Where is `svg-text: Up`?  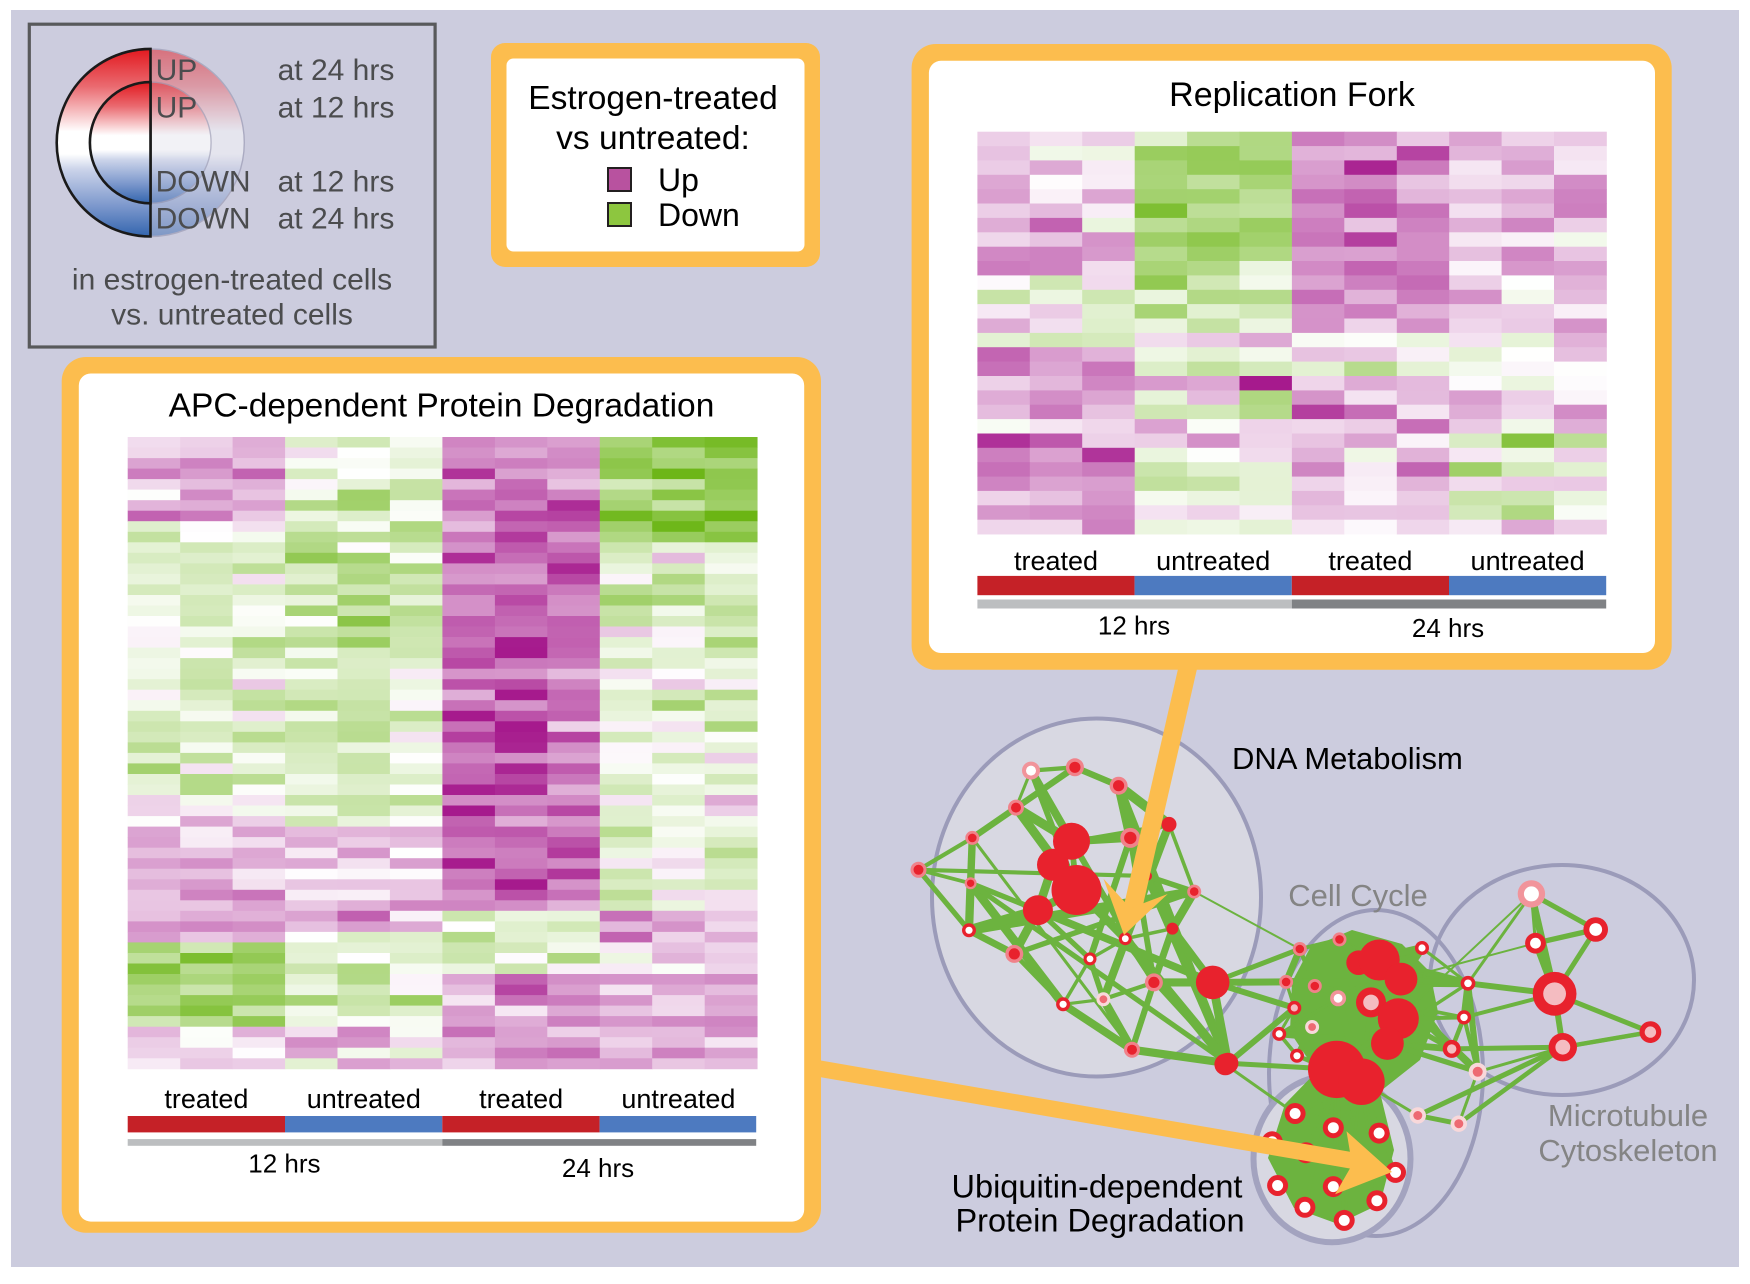
svg-text: Up is located at coordinates (678, 180).